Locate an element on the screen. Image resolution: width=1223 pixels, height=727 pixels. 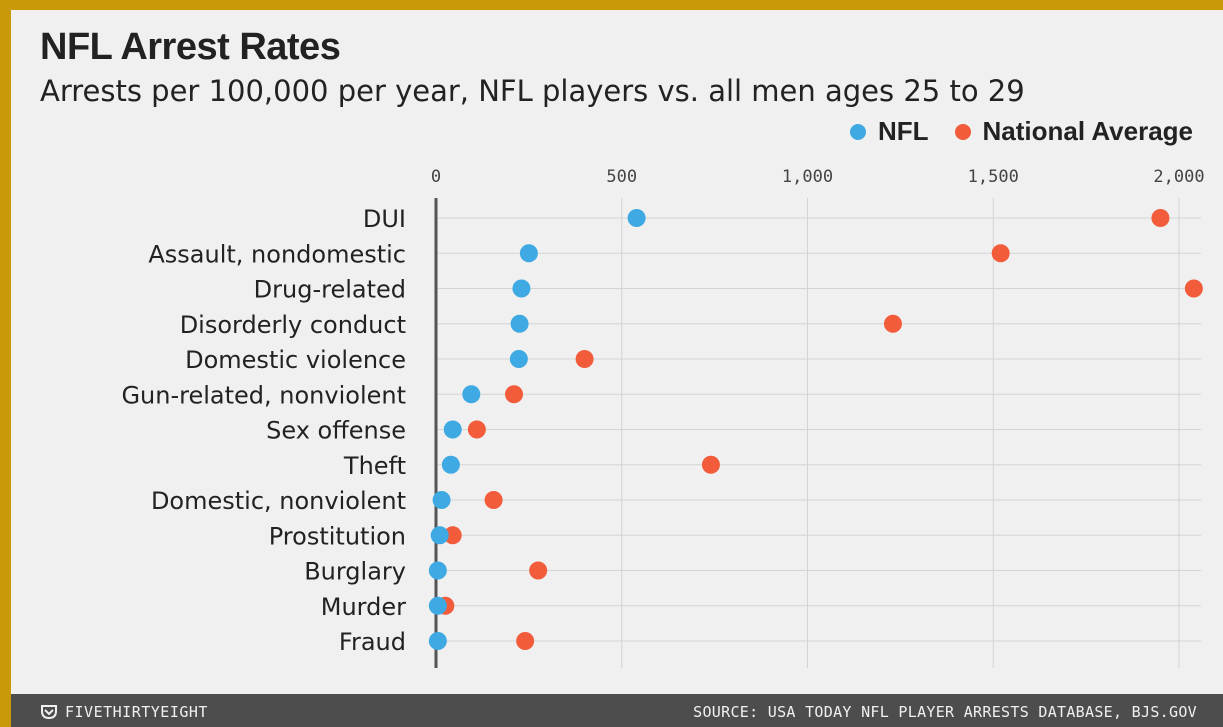
dot-national-average-gun-related-nonviolent is located at coordinates (514, 394).